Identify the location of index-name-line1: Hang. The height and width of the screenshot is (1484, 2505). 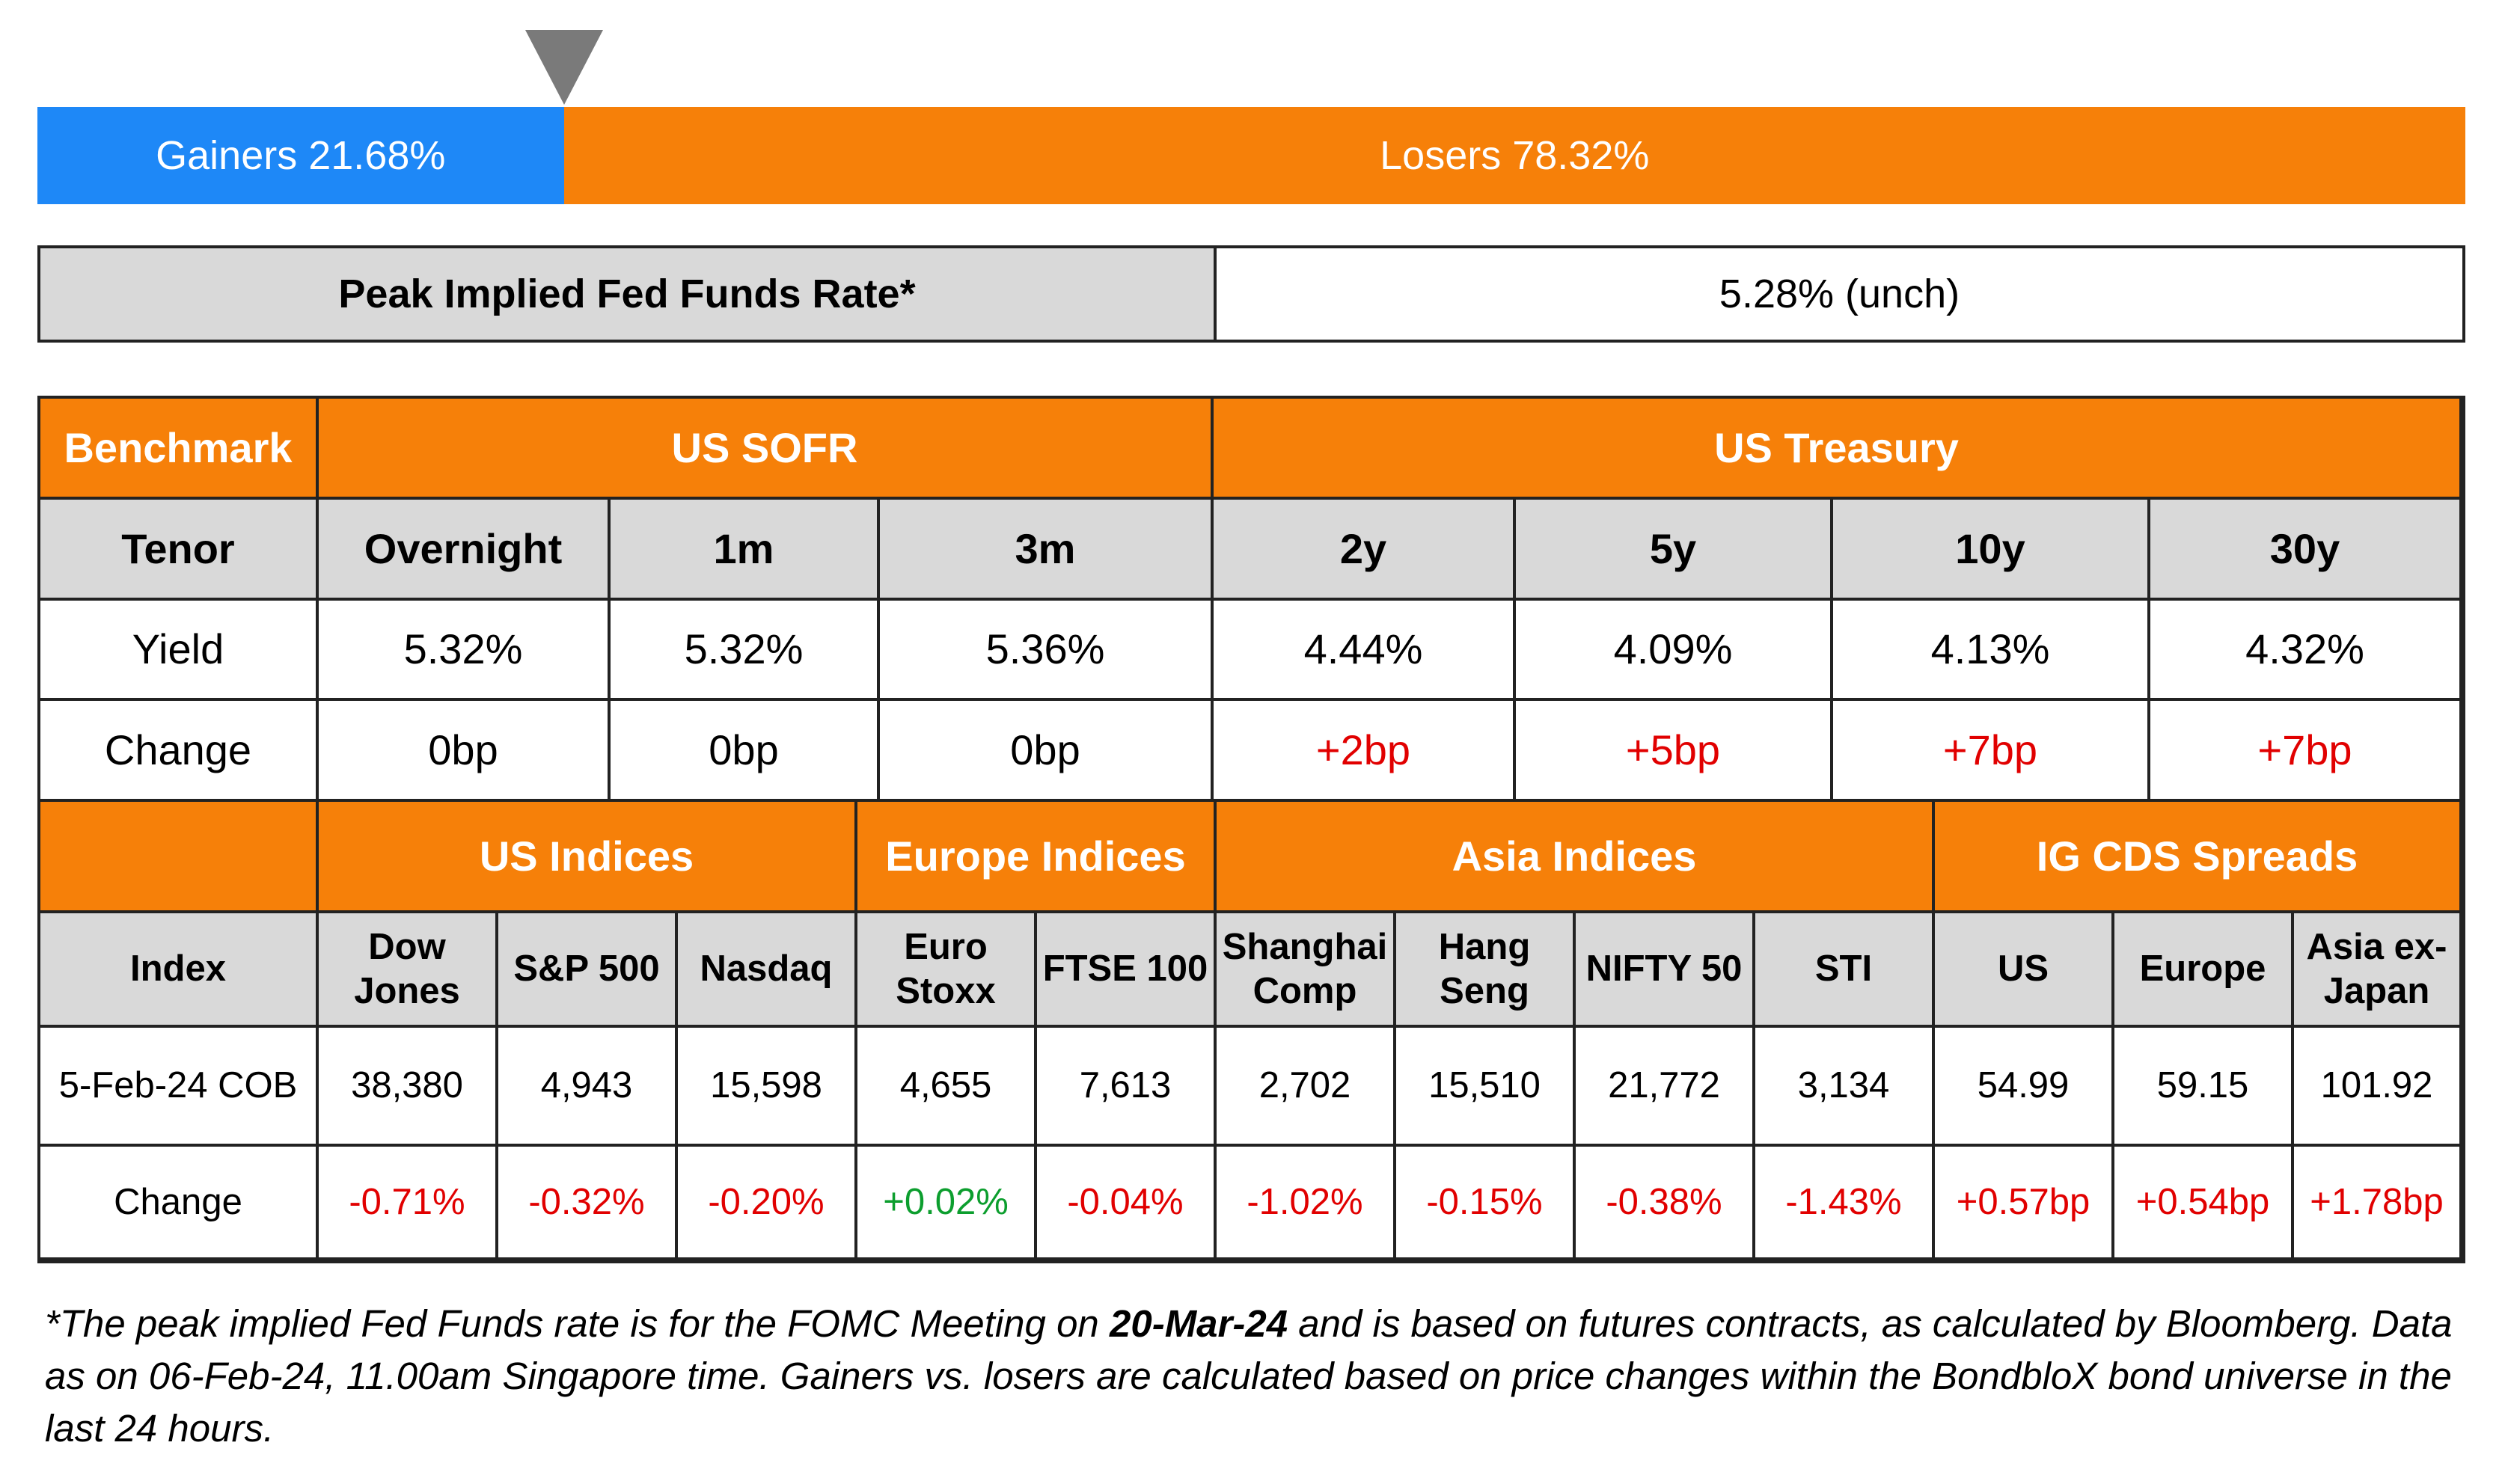
(1485, 946).